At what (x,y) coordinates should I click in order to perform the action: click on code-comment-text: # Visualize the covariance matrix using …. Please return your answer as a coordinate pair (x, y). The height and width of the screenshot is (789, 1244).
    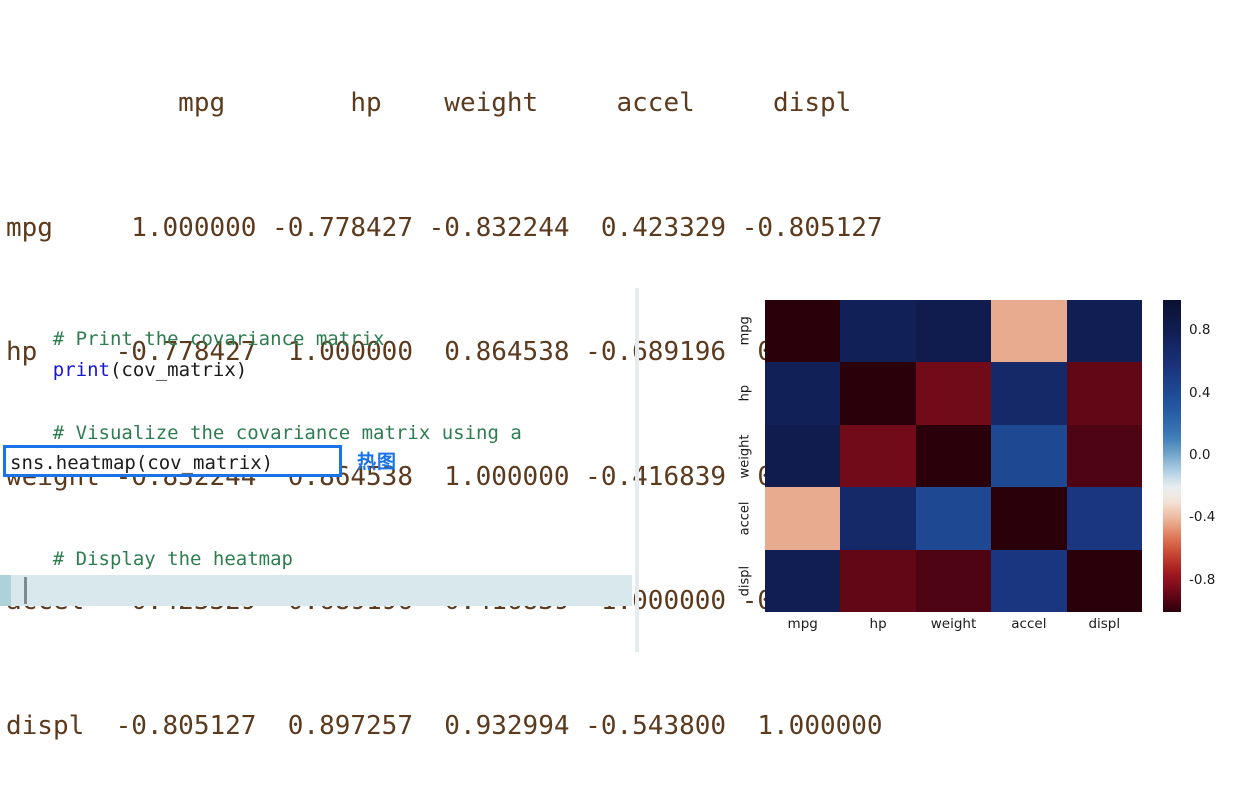
    Looking at the image, I should click on (287, 433).